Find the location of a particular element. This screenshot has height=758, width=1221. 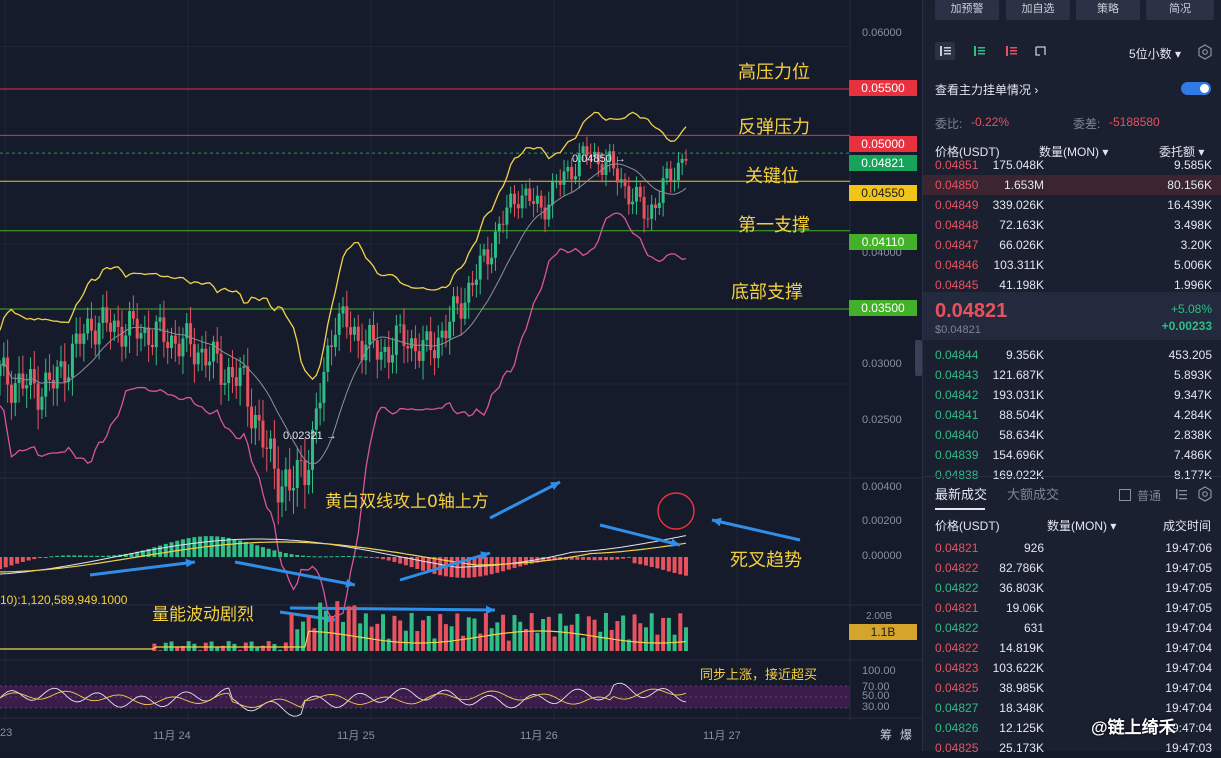

strategy-button: 策略 is located at coordinates (1108, 10).